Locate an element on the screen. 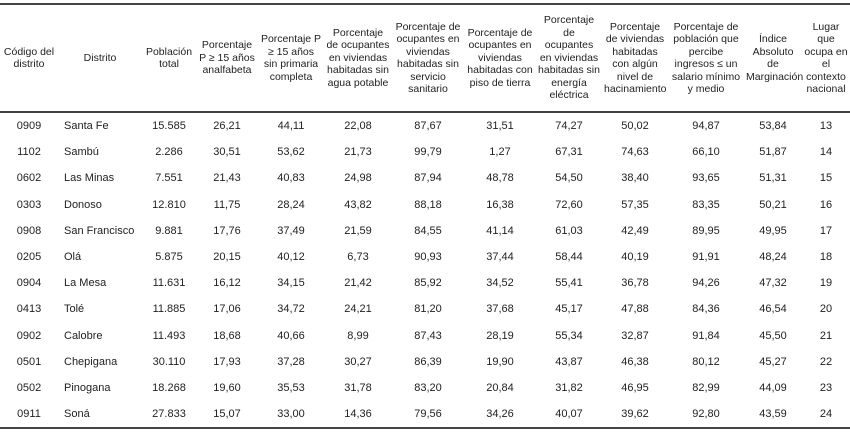 Image resolution: width=850 pixels, height=439 pixels. table-cell: 8,99 is located at coordinates (358, 335).